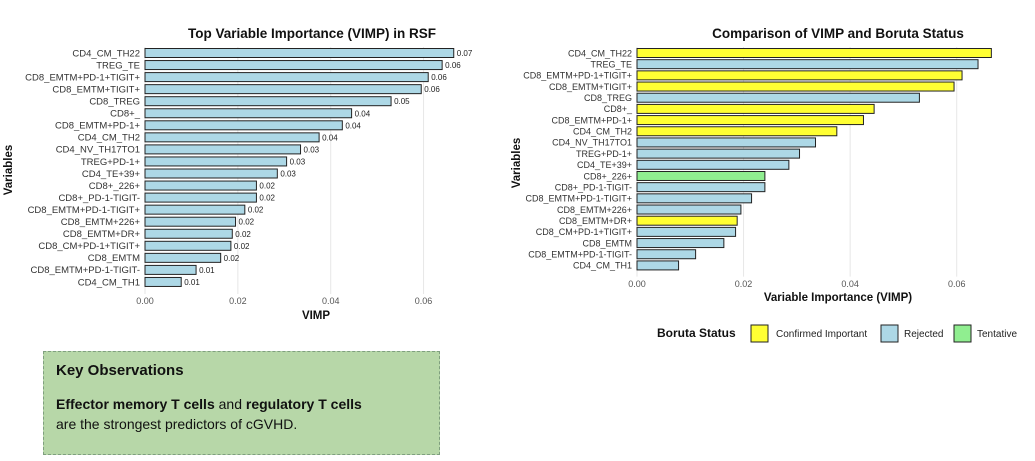 This screenshot has height=461, width=1035. What do you see at coordinates (957, 284) in the screenshot?
I see `x-tick-label: 0.06` at bounding box center [957, 284].